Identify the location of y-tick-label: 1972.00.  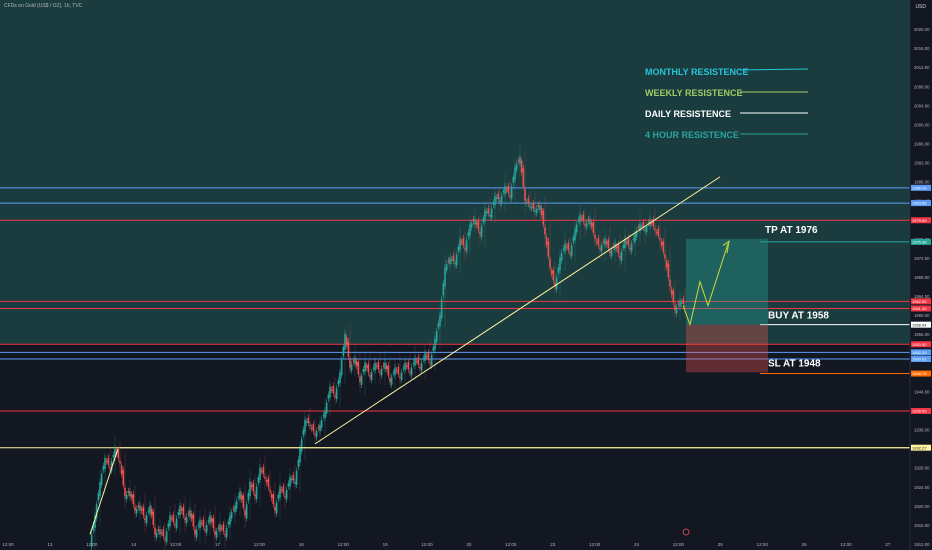
(922, 258).